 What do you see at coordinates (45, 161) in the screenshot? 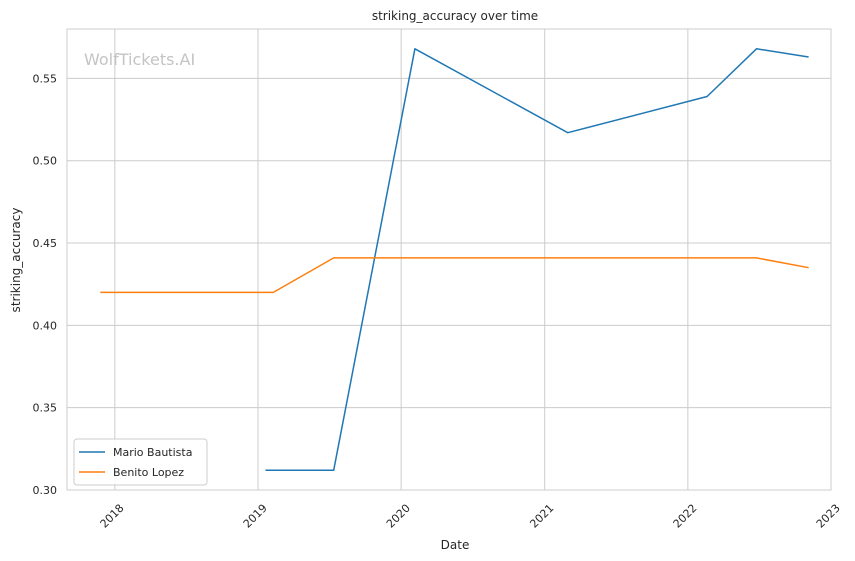
I see `y-tick-label: 0.50` at bounding box center [45, 161].